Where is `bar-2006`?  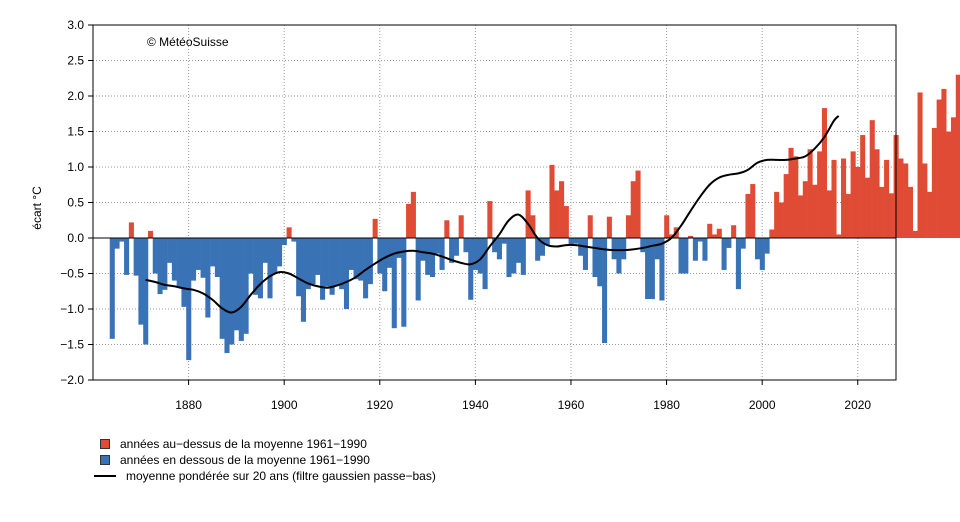
bar-2006 is located at coordinates (791, 192).